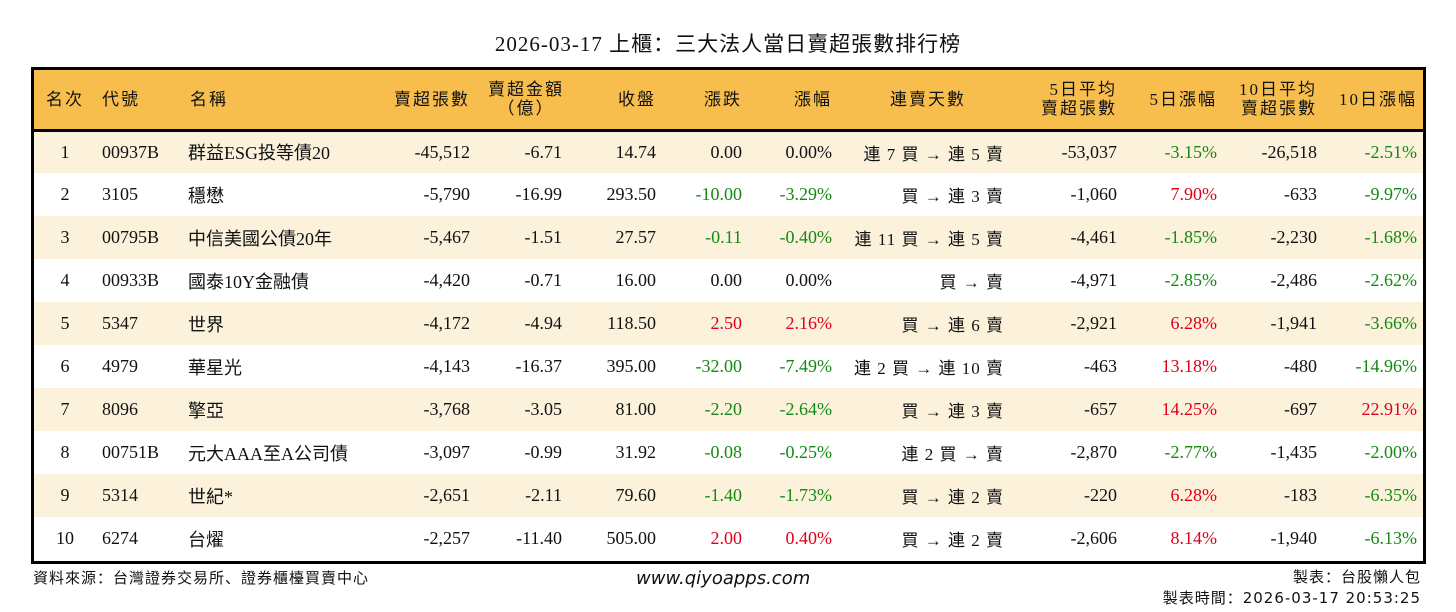 The height and width of the screenshot is (612, 1456). I want to click on change-pct-cell: -1.73%, so click(806, 495).